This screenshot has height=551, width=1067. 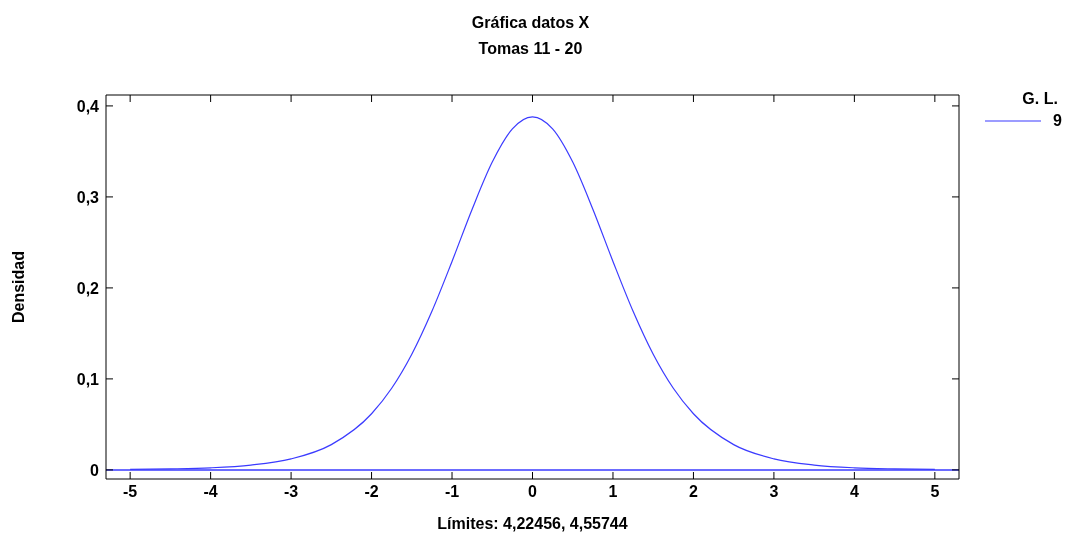 What do you see at coordinates (452, 492) in the screenshot?
I see `x-tick-label: -1` at bounding box center [452, 492].